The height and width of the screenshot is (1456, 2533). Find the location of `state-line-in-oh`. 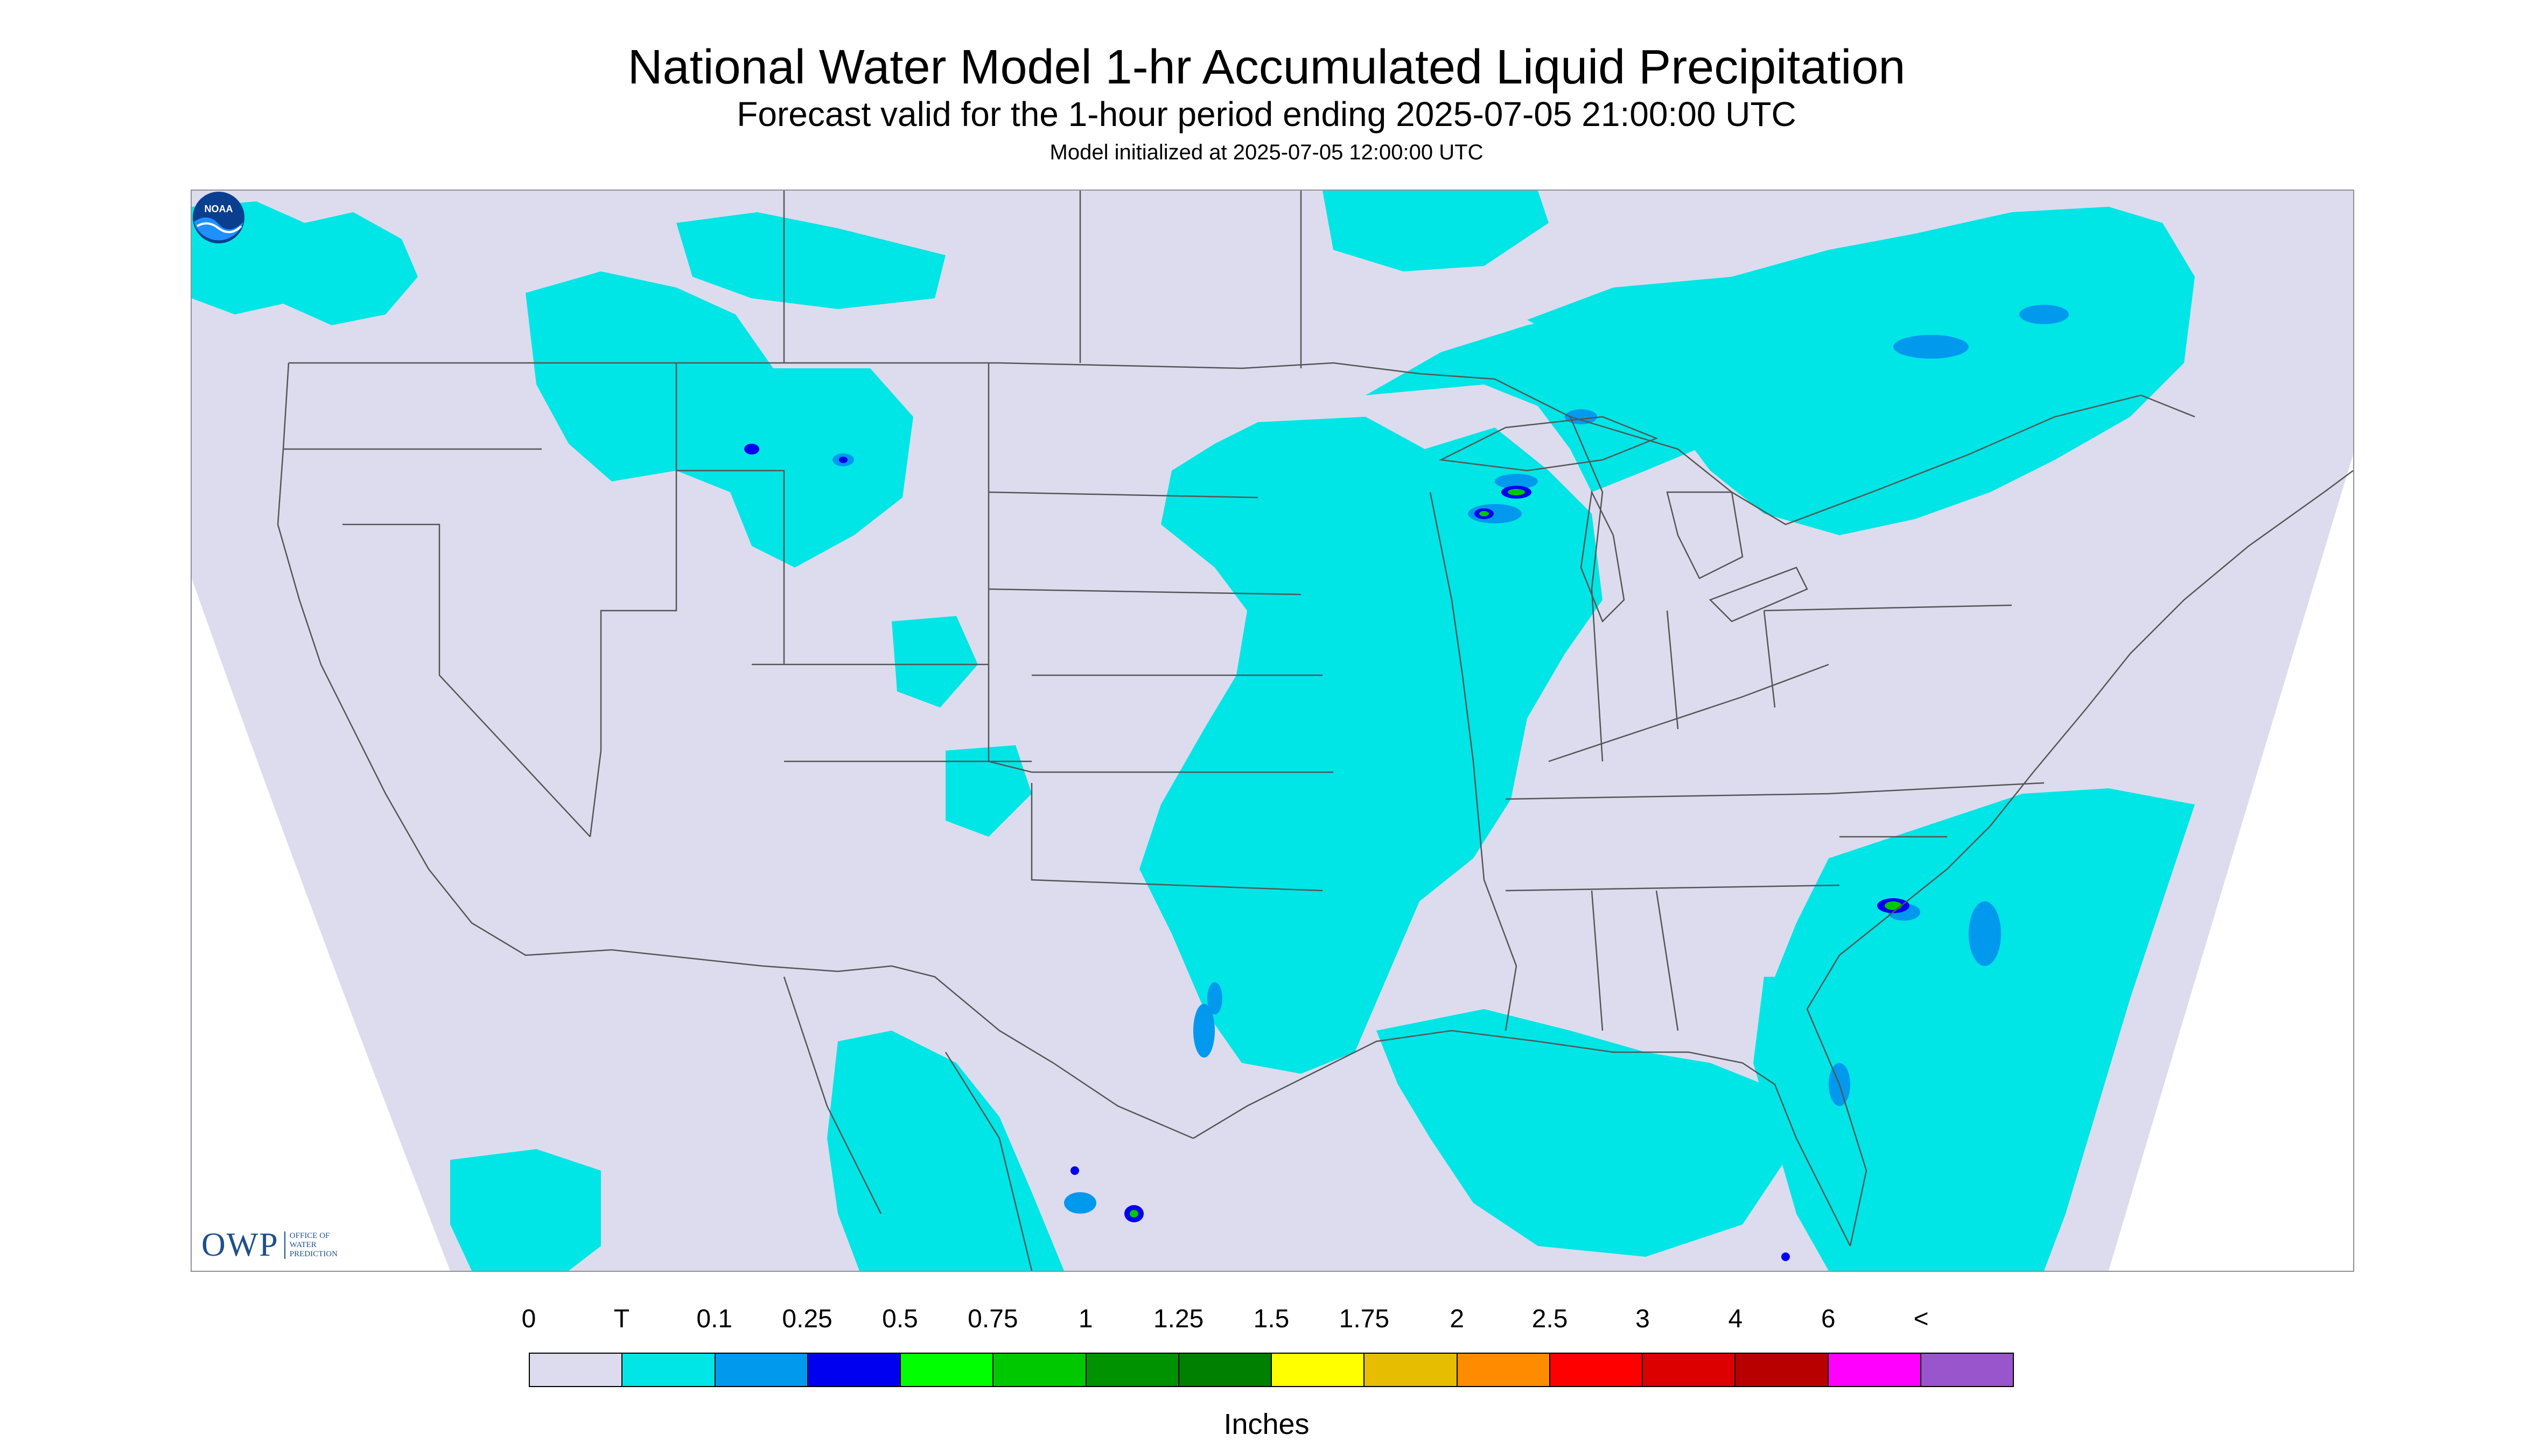

state-line-in-oh is located at coordinates (1672, 670).